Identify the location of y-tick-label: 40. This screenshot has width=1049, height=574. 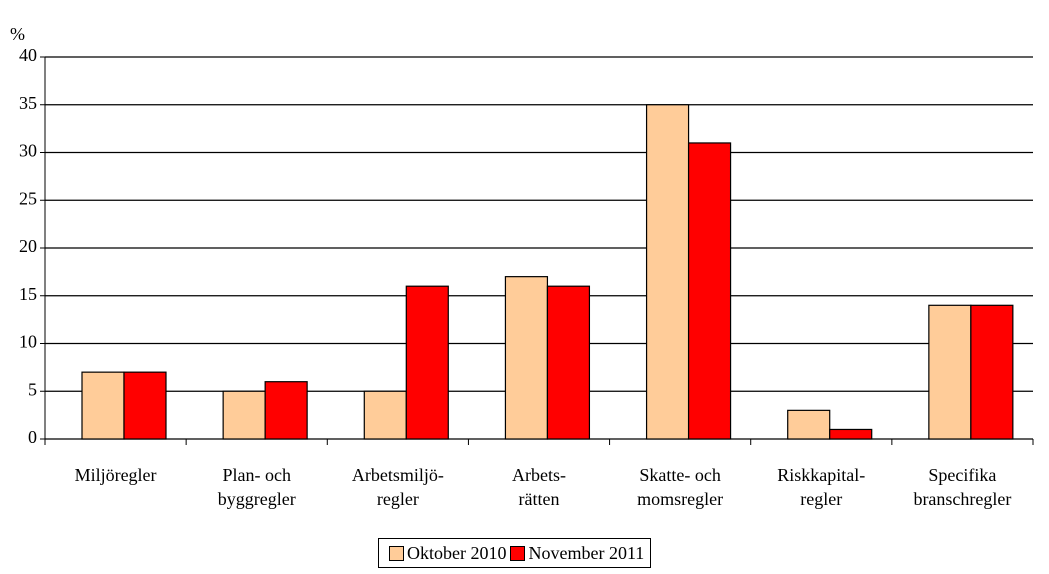
(28, 55).